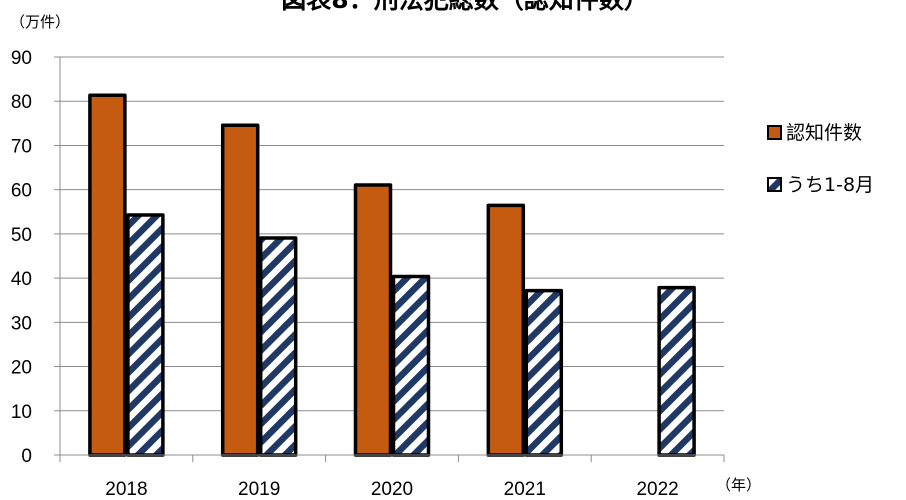 The width and height of the screenshot is (906, 500). Describe the element at coordinates (126, 489) in the screenshot. I see `x-tick-label: 2018` at that location.